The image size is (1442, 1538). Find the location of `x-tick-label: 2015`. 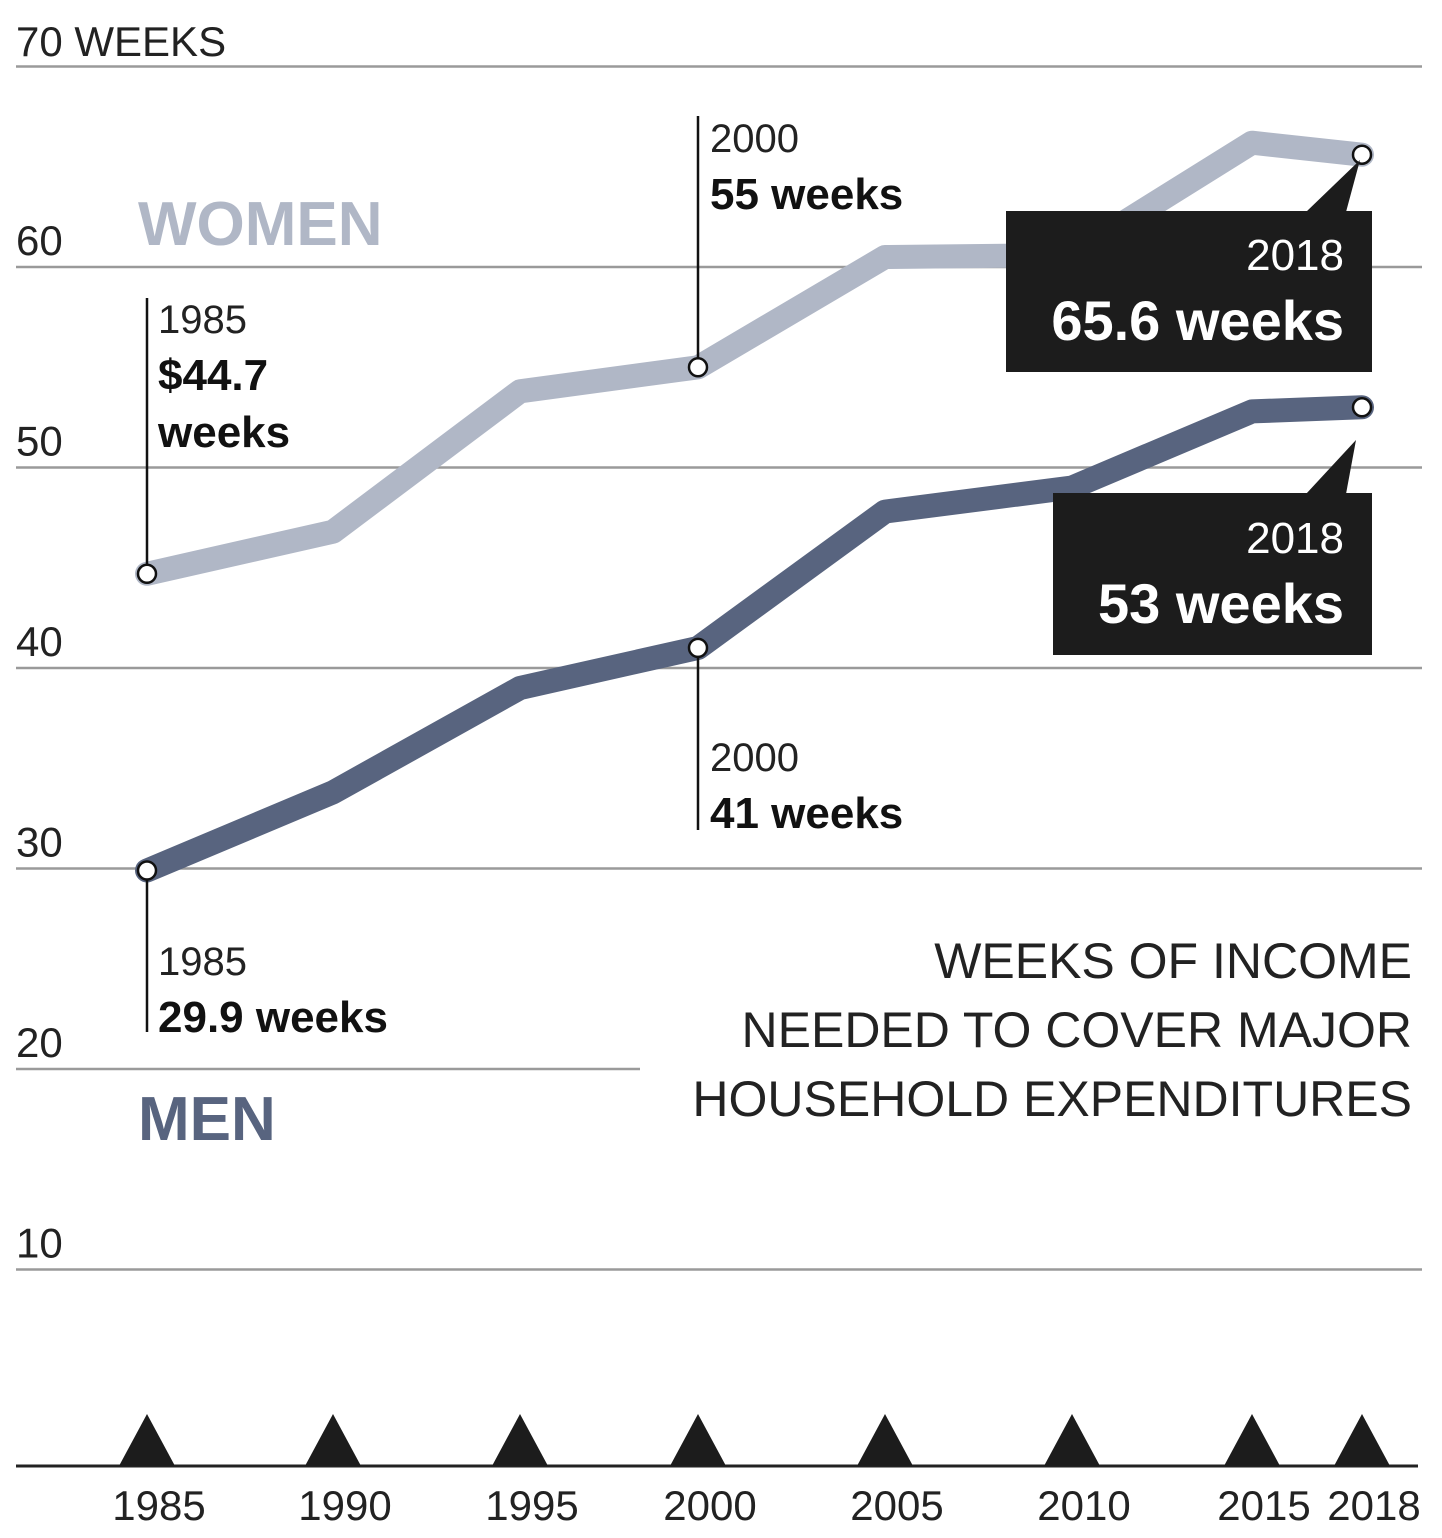

x-tick-label: 2015 is located at coordinates (1263, 1505).